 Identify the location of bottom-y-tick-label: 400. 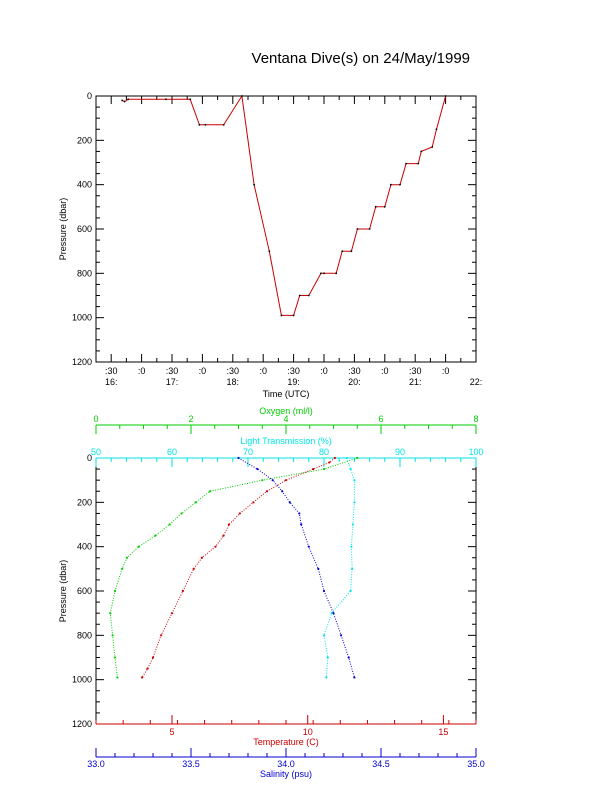
(84, 547).